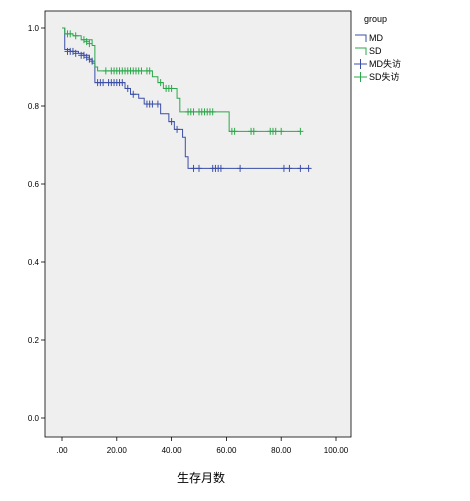  What do you see at coordinates (201, 477) in the screenshot?
I see `x-axis-title: 生存月数` at bounding box center [201, 477].